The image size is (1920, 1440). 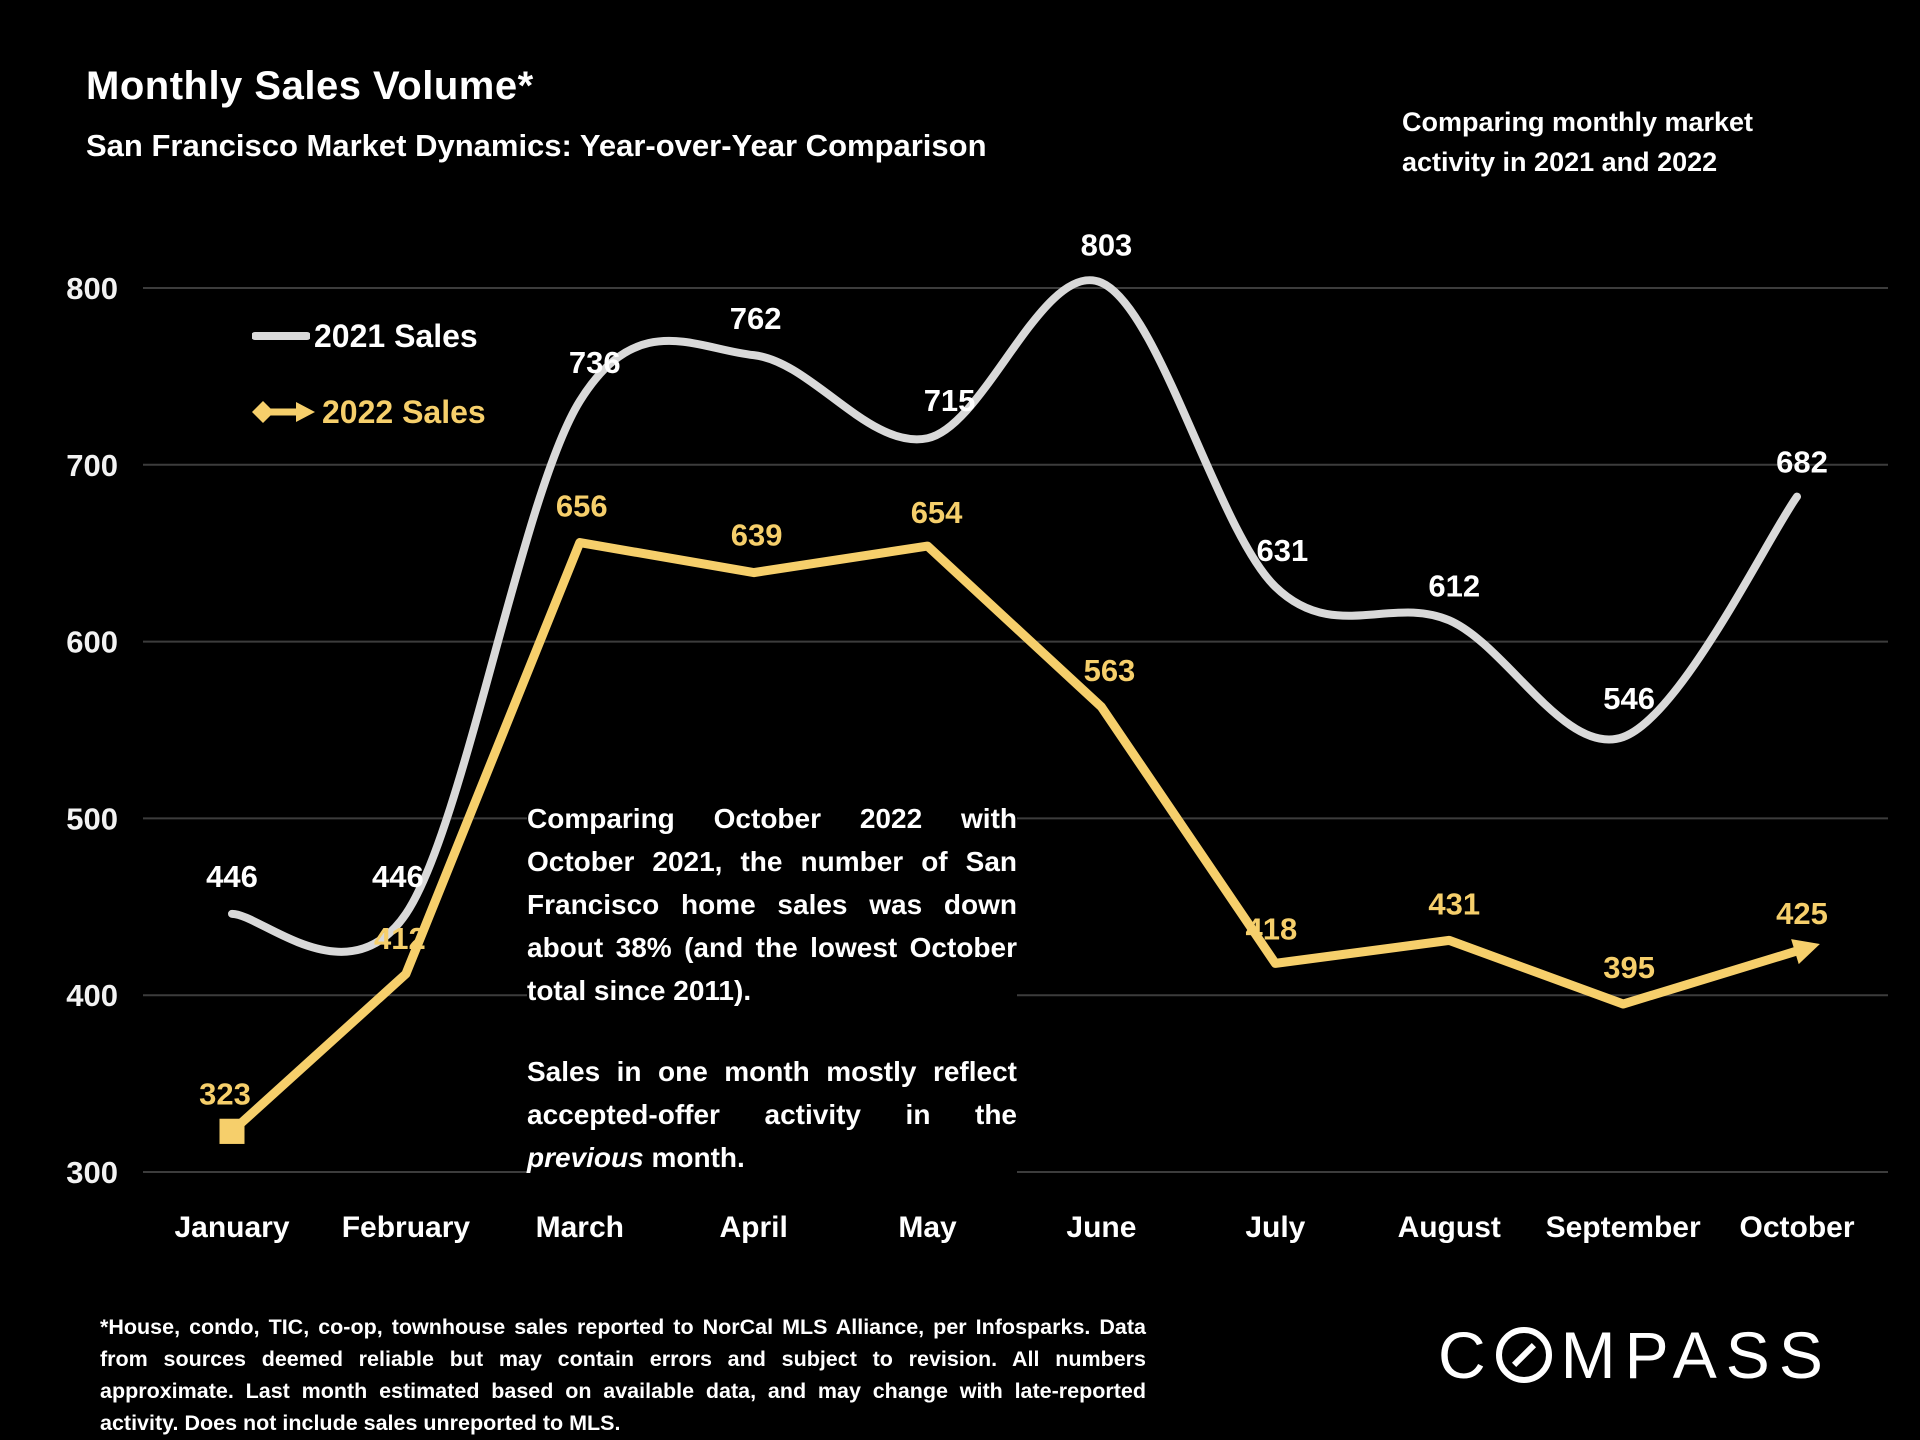 I want to click on value-label-2022-september: 395, so click(x=1629, y=967).